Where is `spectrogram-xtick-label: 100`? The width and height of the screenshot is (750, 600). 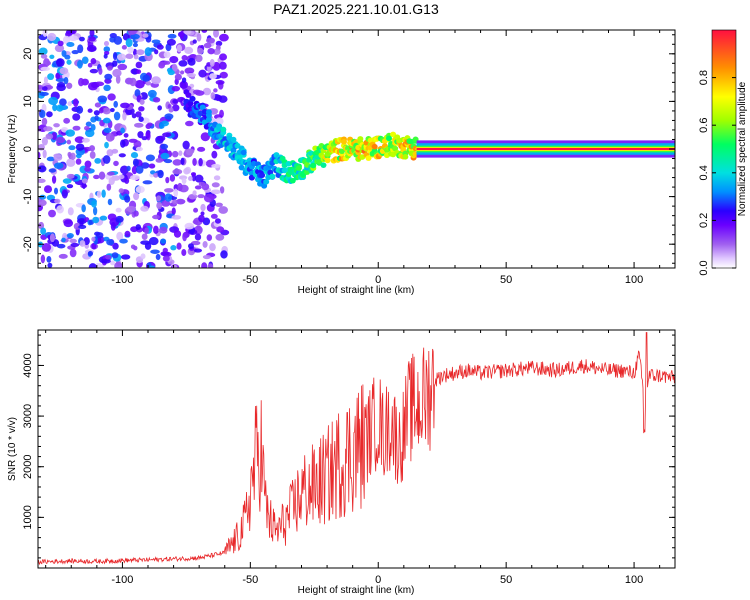 spectrogram-xtick-label: 100 is located at coordinates (634, 280).